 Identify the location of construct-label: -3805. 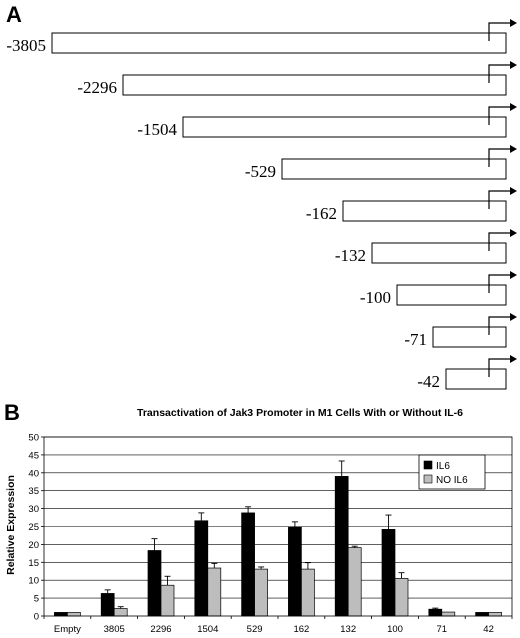
(26, 45).